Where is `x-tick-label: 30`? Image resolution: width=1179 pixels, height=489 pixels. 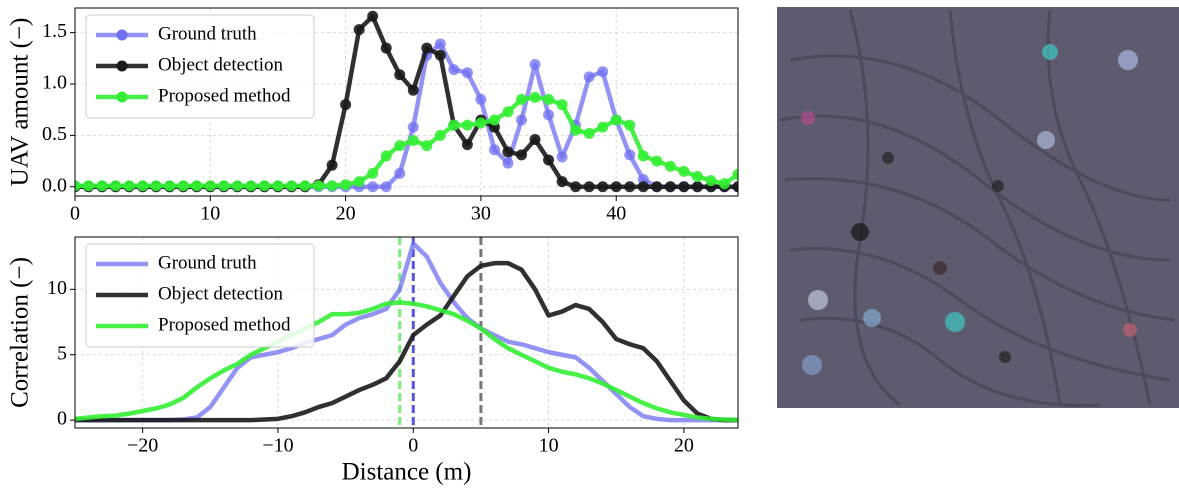
x-tick-label: 30 is located at coordinates (481, 214).